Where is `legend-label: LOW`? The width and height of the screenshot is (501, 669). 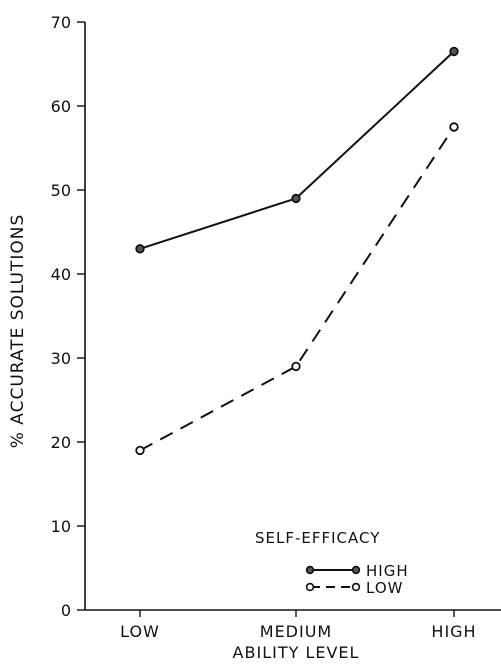 legend-label: LOW is located at coordinates (384, 588).